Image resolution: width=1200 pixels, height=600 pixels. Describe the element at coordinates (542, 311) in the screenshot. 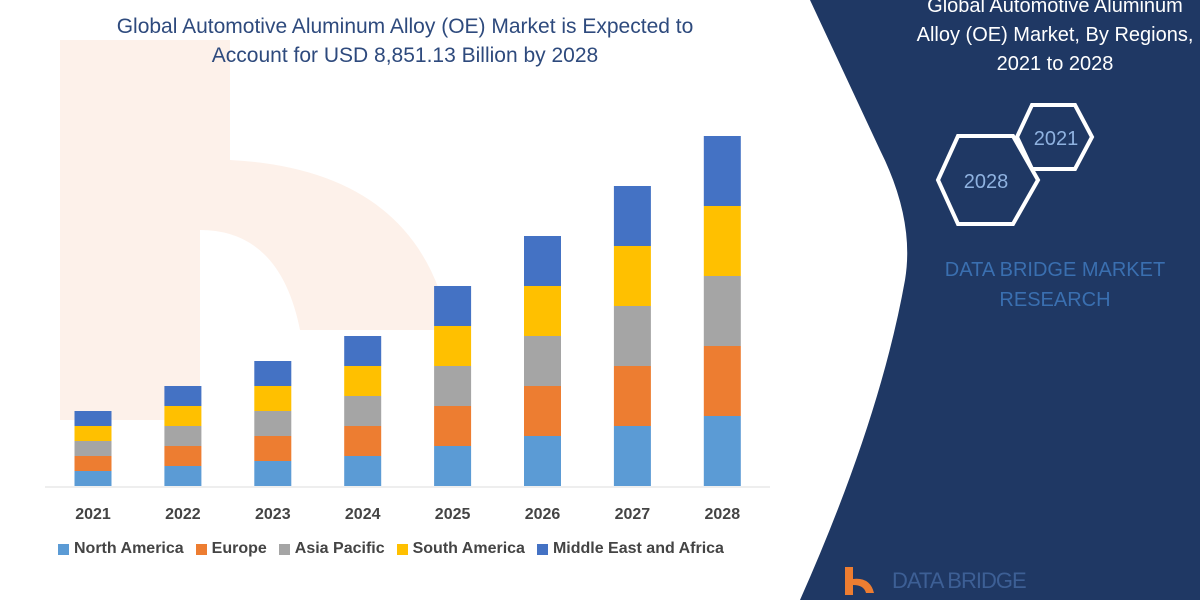

I see `bar-segment-2026-south-america` at that location.